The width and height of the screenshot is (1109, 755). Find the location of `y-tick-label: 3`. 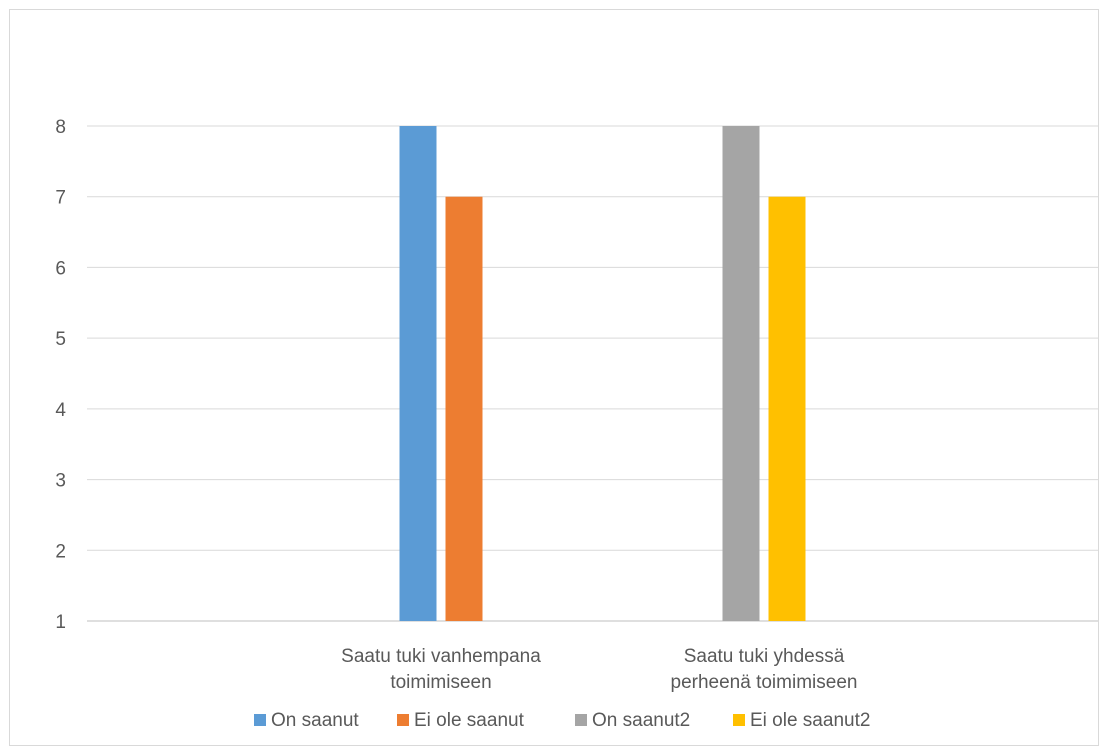

y-tick-label: 3 is located at coordinates (60, 481).